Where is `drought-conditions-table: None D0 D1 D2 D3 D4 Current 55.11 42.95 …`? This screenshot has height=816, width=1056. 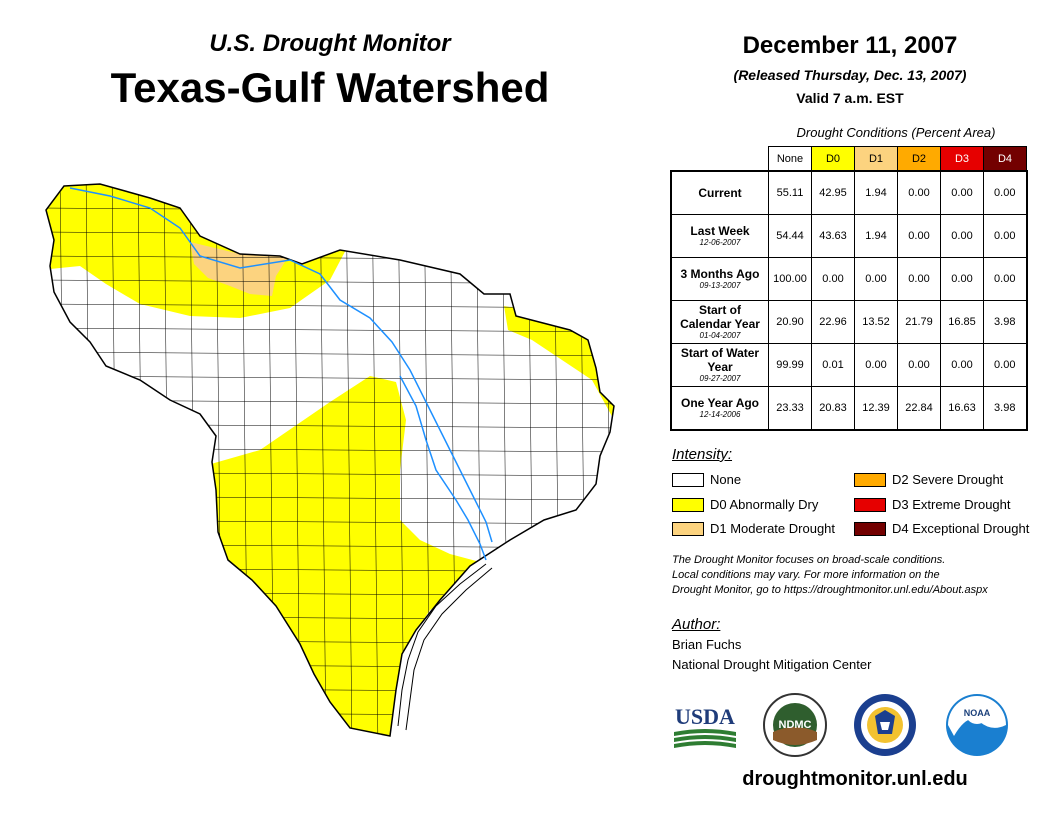
drought-conditions-table: None D0 D1 D2 D3 D4 Current 55.11 42.95 … is located at coordinates (849, 288).